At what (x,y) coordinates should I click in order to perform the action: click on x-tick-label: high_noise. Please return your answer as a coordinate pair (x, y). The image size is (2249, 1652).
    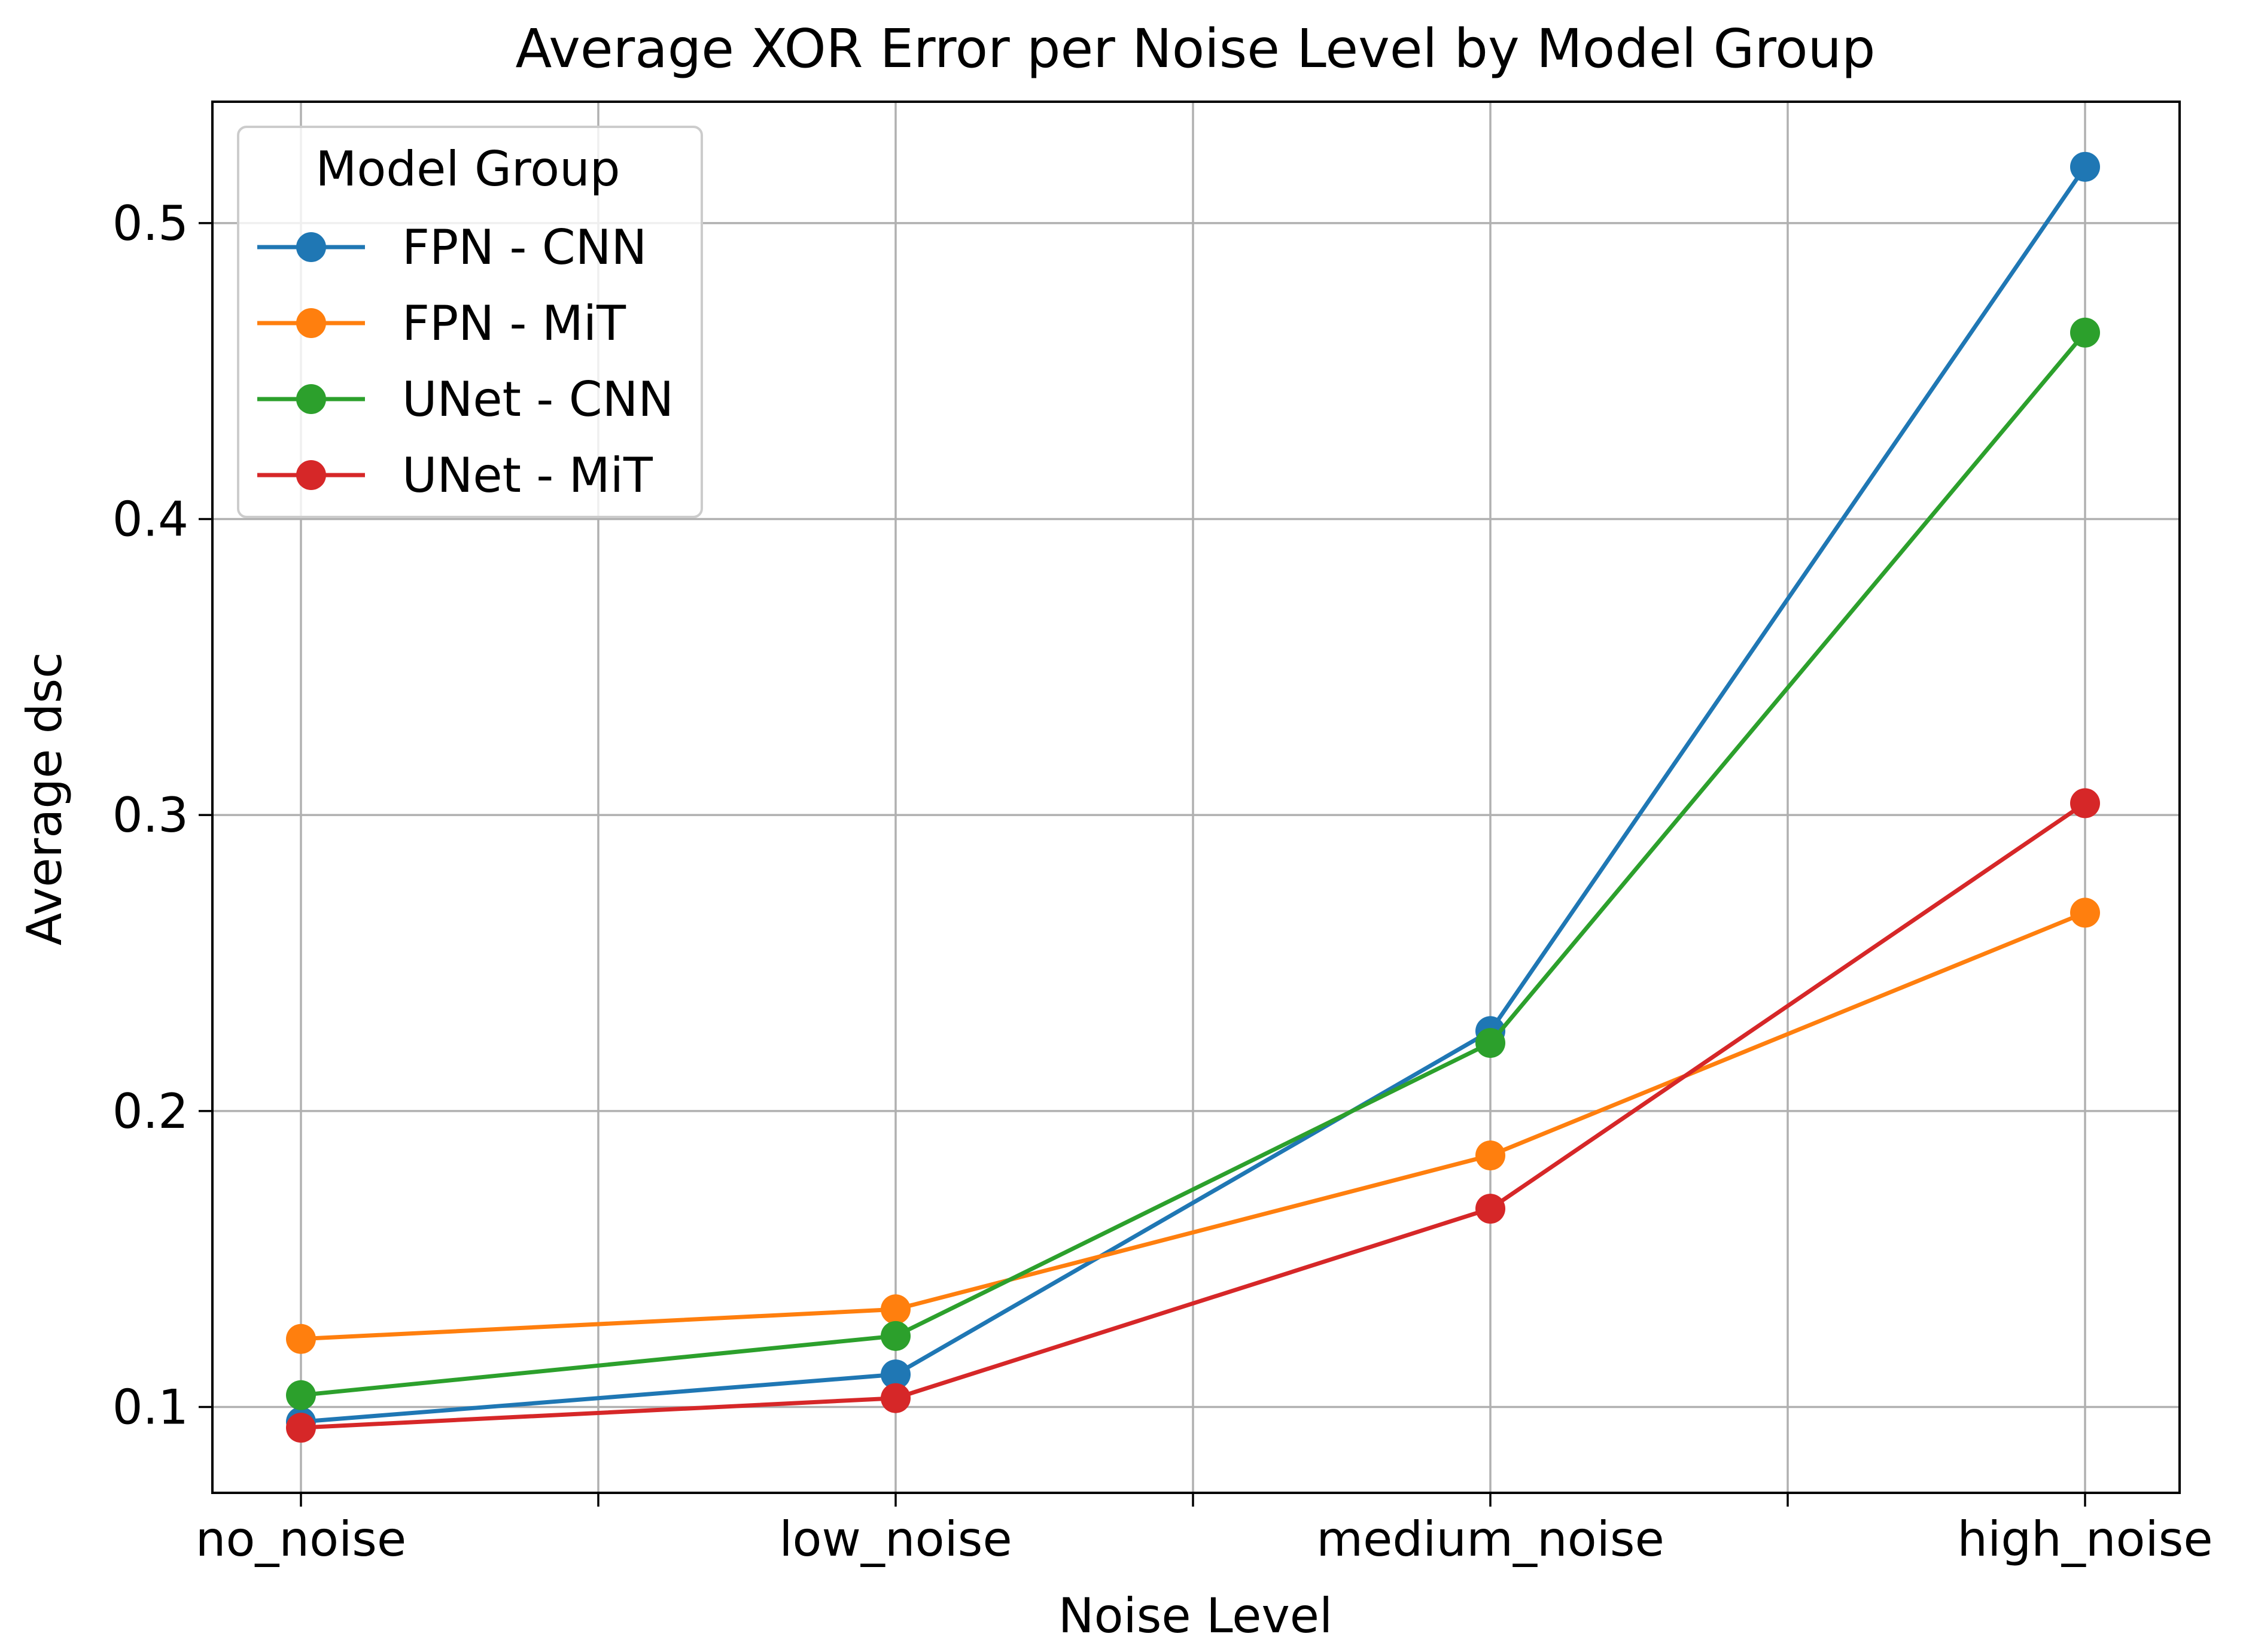
    Looking at the image, I should click on (2085, 1539).